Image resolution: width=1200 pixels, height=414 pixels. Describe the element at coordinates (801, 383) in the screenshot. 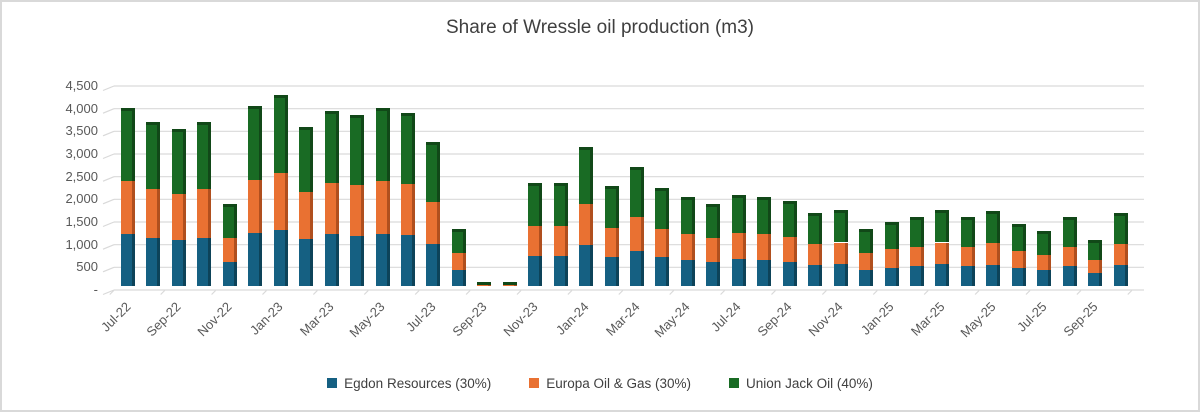

I see `legend-item-union: Union Jack Oil (40%)` at that location.